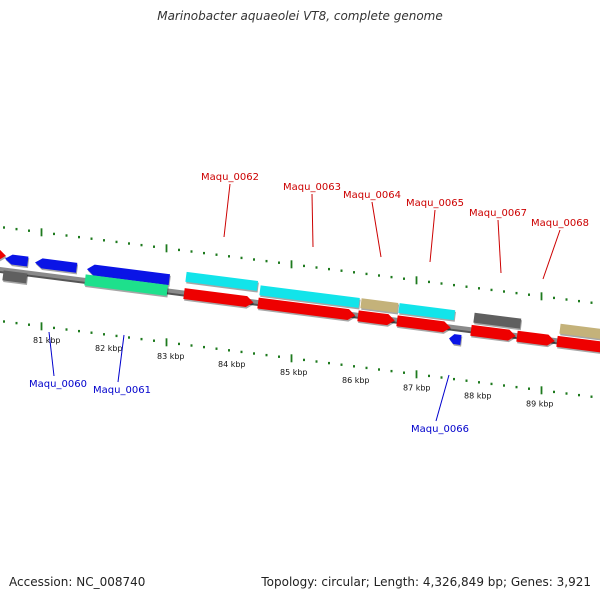 This screenshot has height=600, width=600. Describe the element at coordinates (372, 195) in the screenshot. I see `gene-label-top: Maqu_0064` at that location.